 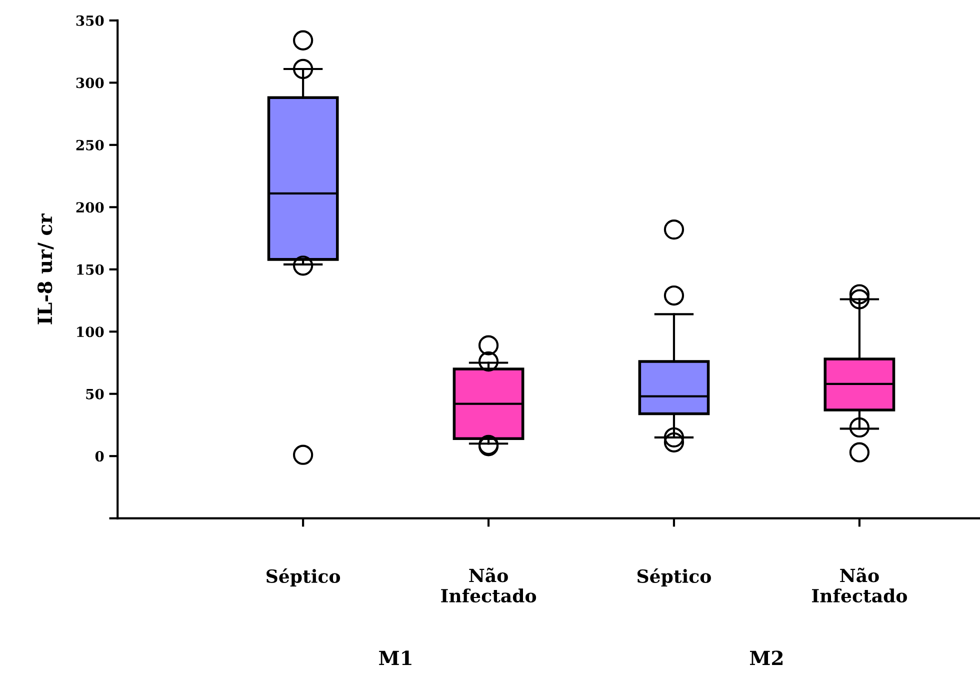 What do you see at coordinates (99, 456) in the screenshot?
I see `y-tick-label: 0` at bounding box center [99, 456].